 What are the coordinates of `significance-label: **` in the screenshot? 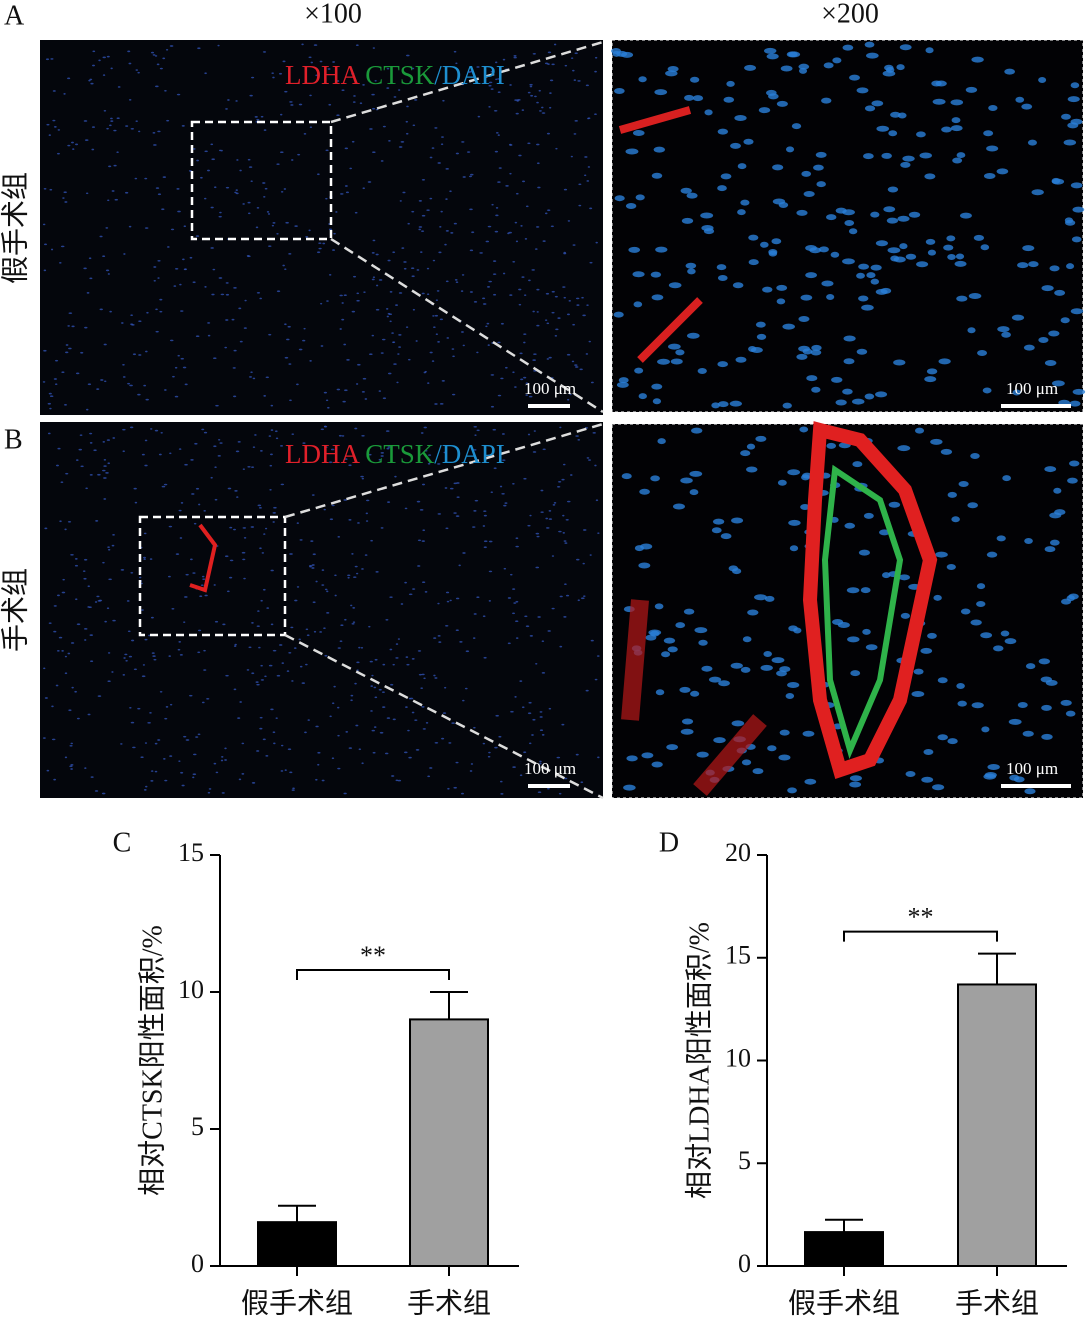 It's located at (373, 955).